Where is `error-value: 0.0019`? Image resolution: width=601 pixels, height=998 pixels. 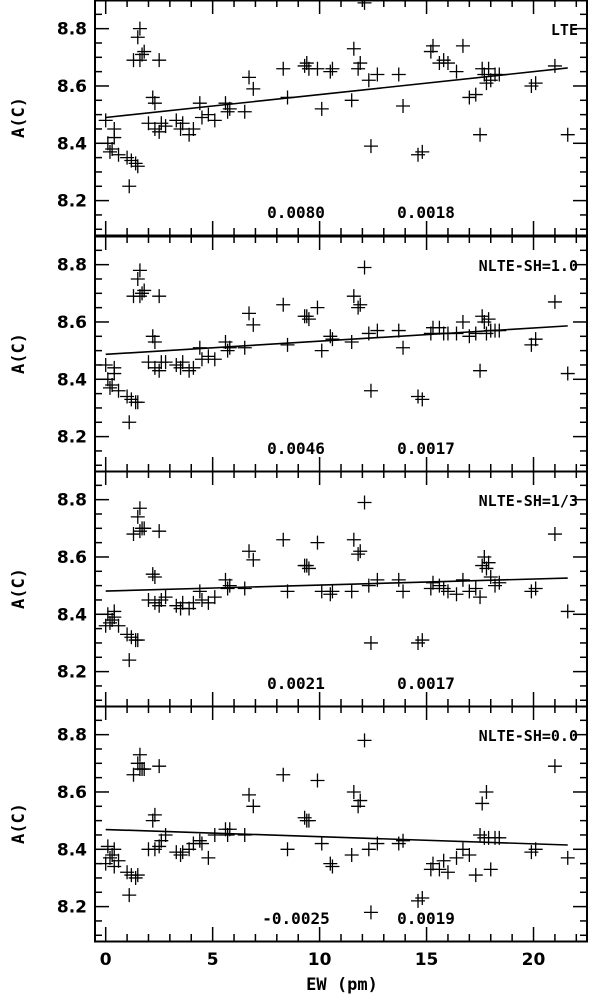 error-value: 0.0019 is located at coordinates (426, 918).